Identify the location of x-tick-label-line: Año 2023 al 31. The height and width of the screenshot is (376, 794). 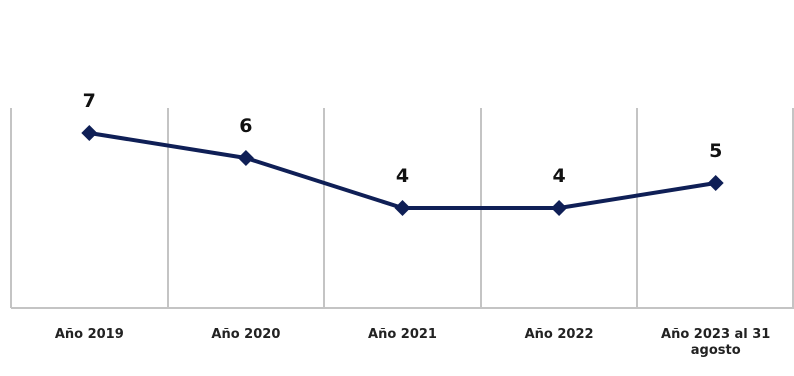
(715, 334).